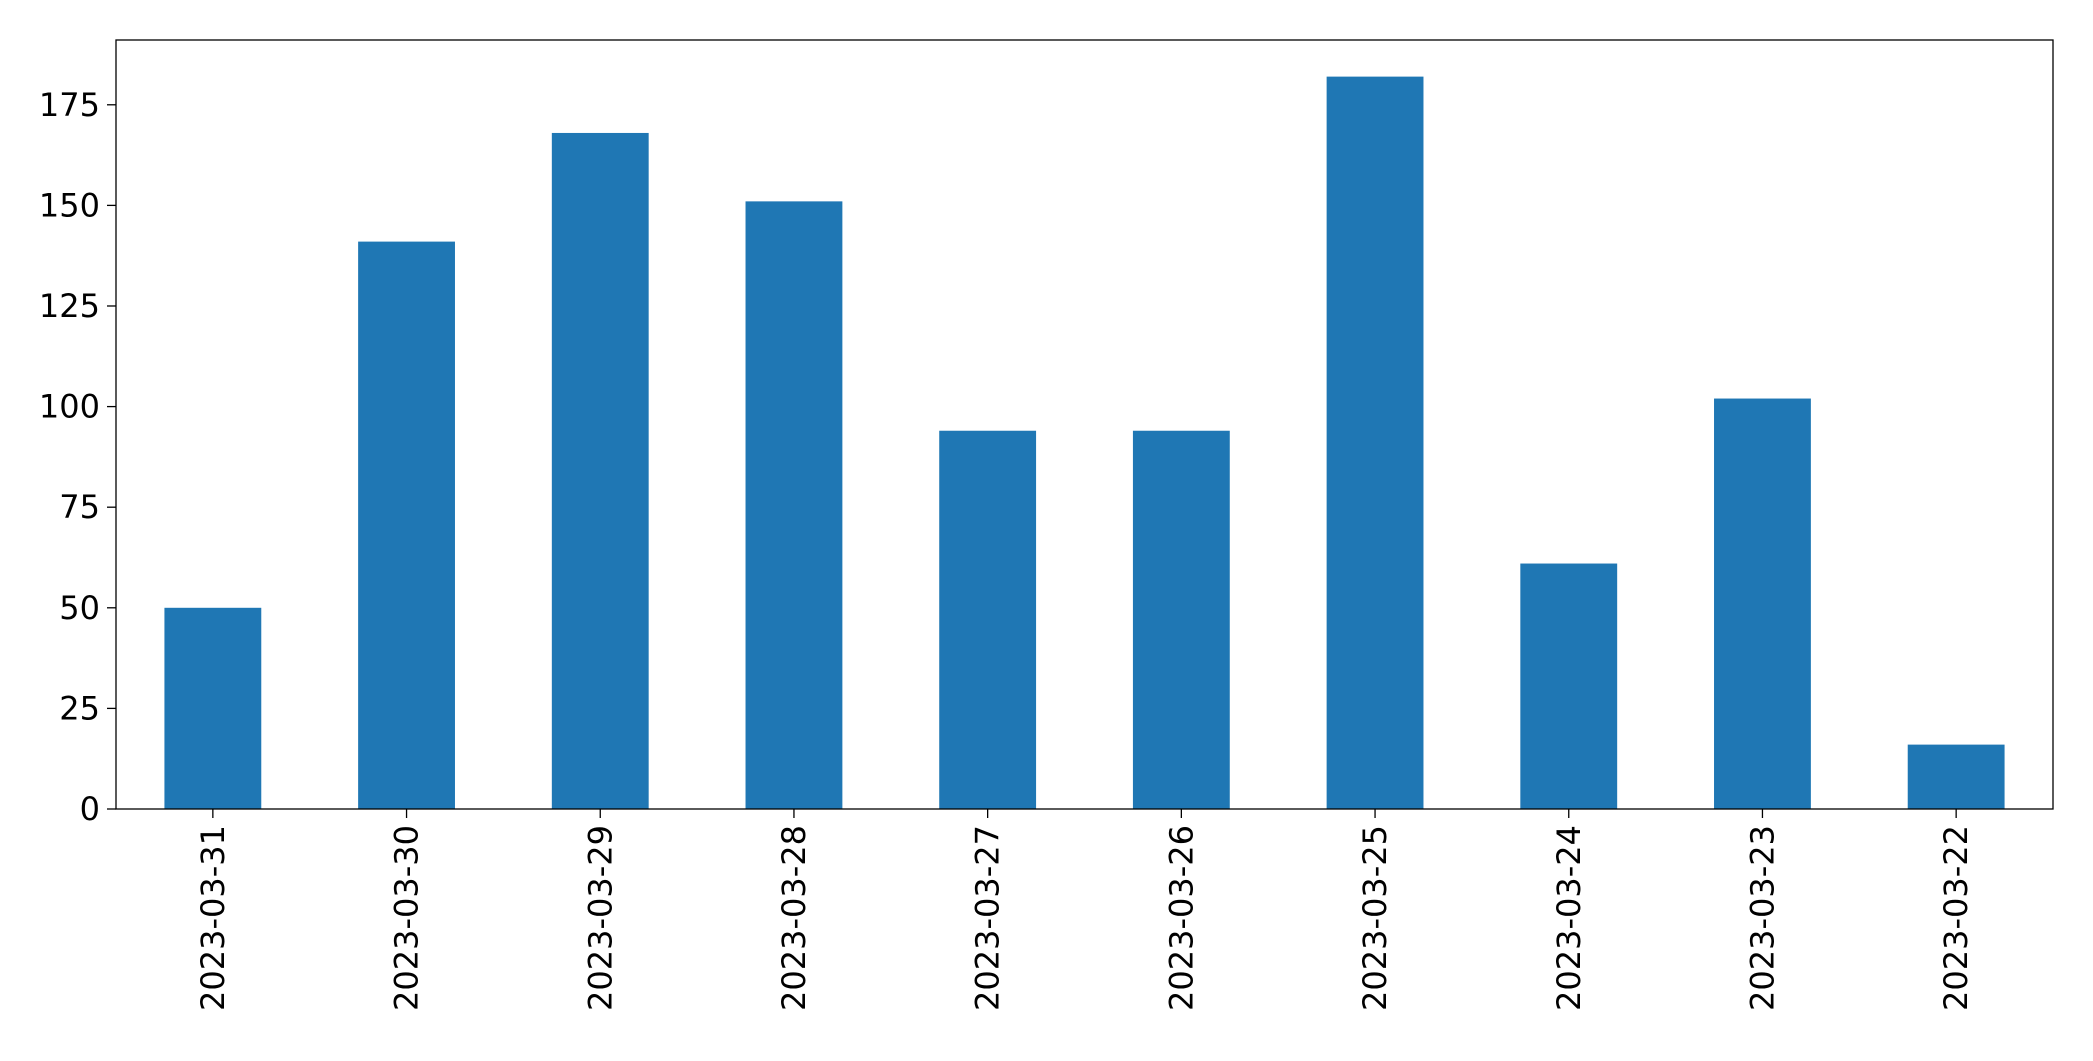 This screenshot has width=2093, height=1061. Describe the element at coordinates (69, 407) in the screenshot. I see `y-tick-label: 100` at that location.